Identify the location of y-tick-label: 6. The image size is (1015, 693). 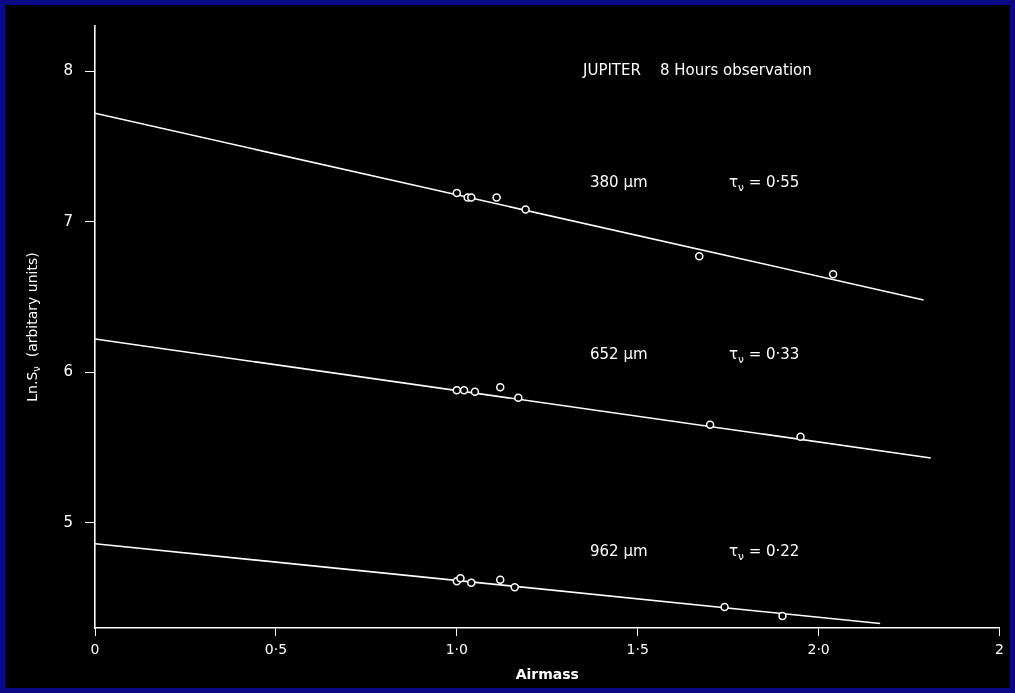
(68, 371).